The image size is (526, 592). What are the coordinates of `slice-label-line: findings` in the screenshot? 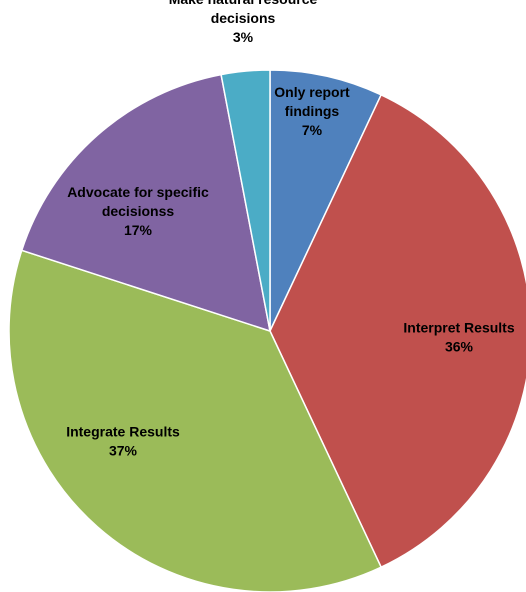 It's located at (312, 111).